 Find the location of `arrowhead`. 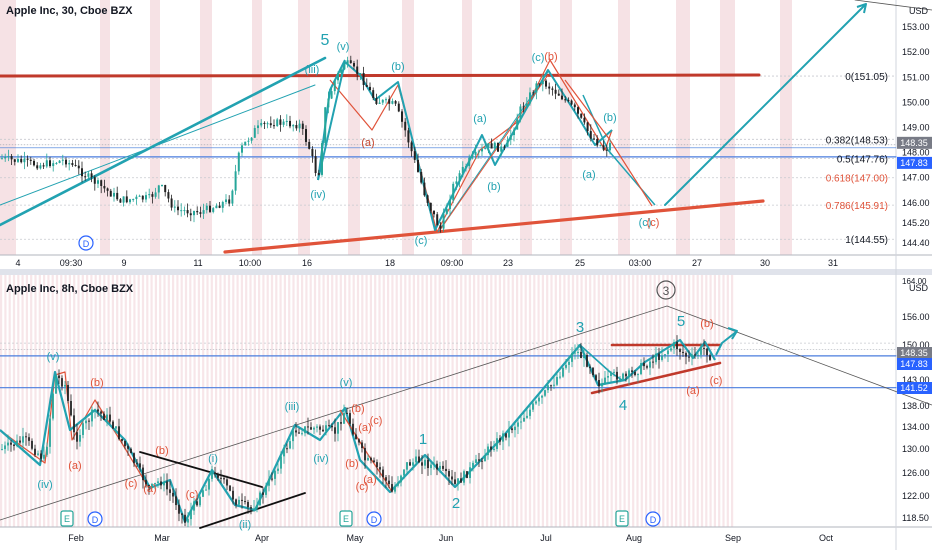

arrowhead is located at coordinates (861, 8).